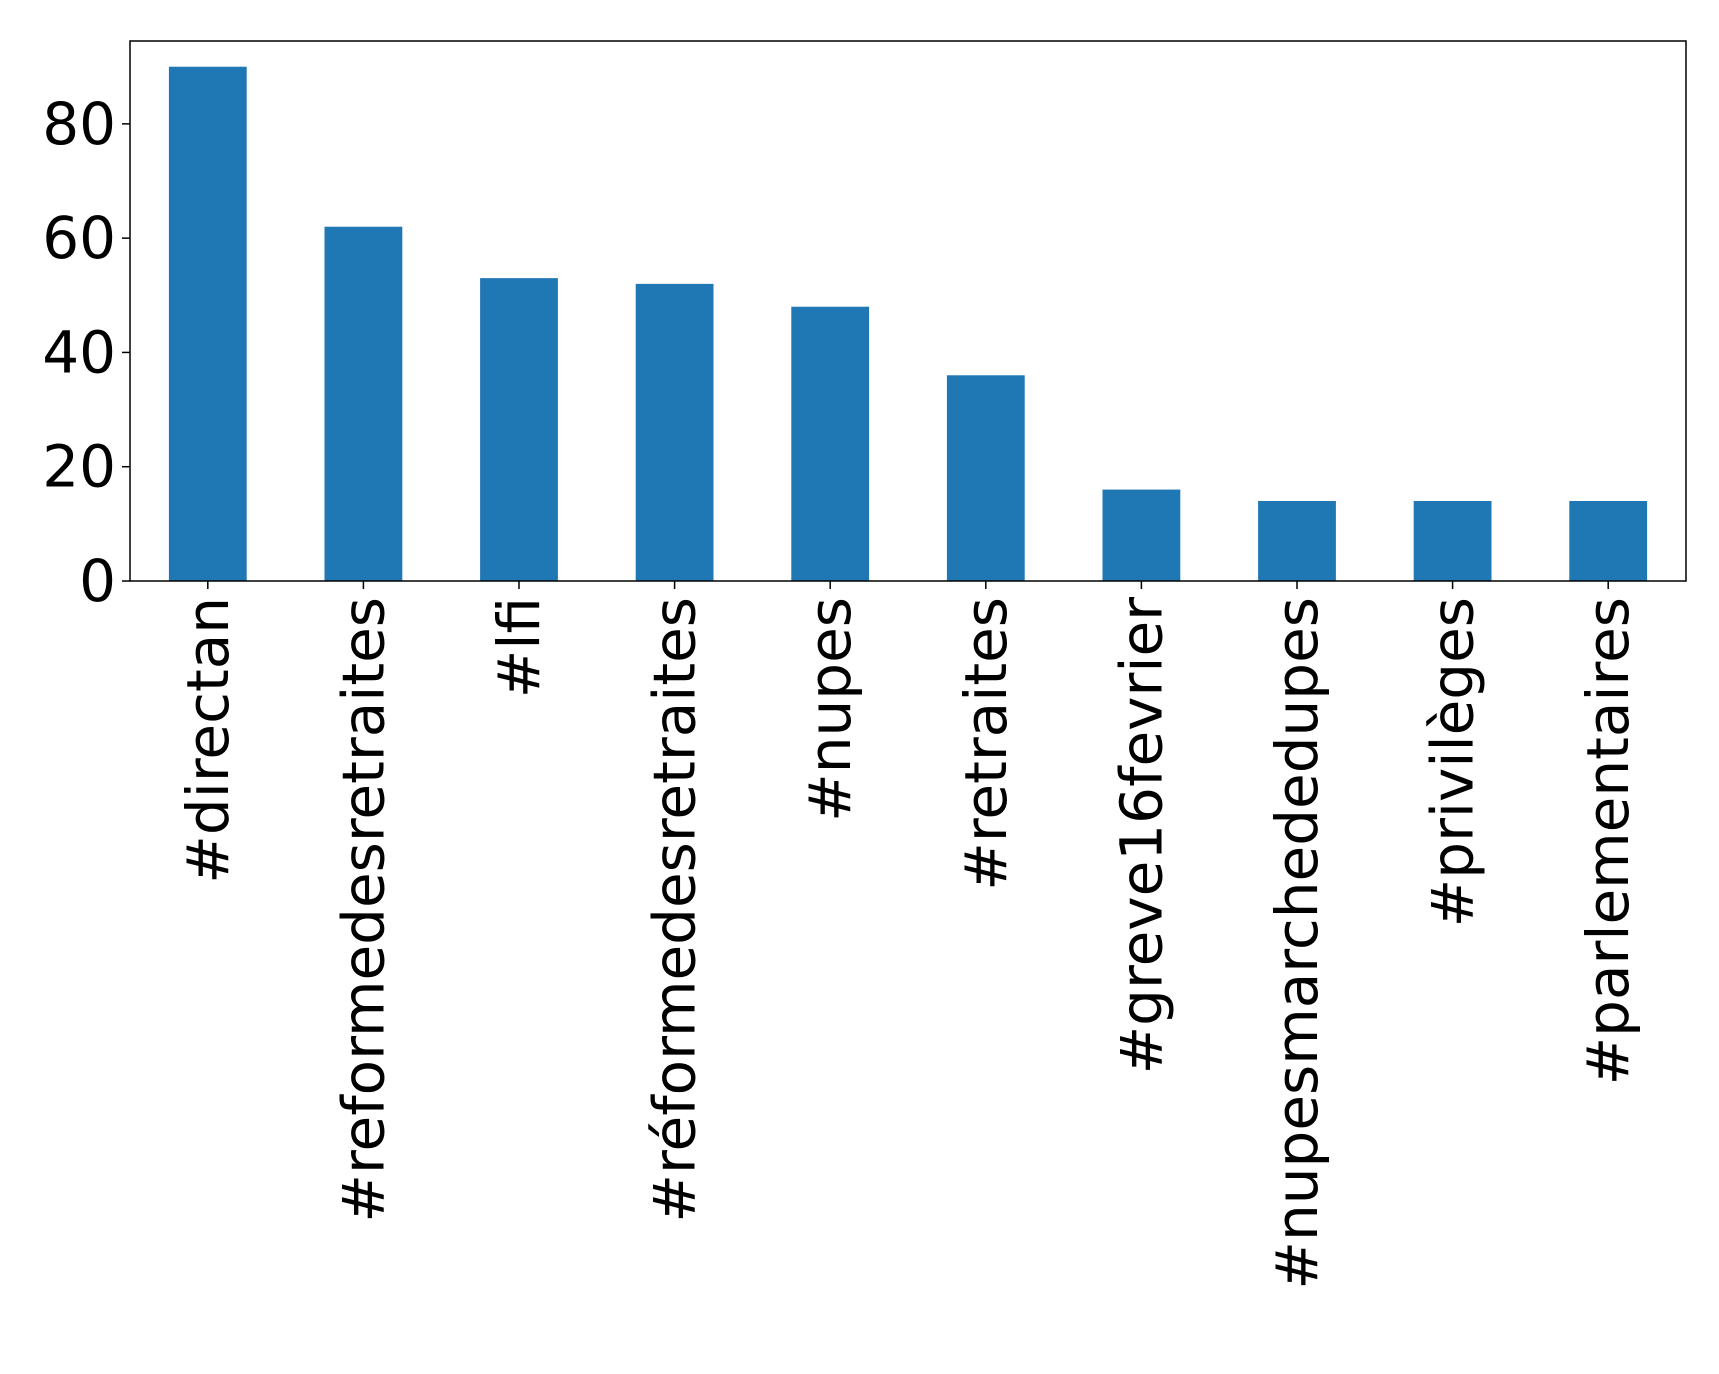 This screenshot has height=1374, width=1719. What do you see at coordinates (986, 744) in the screenshot?
I see `x-tick-label-5: #retraites` at bounding box center [986, 744].